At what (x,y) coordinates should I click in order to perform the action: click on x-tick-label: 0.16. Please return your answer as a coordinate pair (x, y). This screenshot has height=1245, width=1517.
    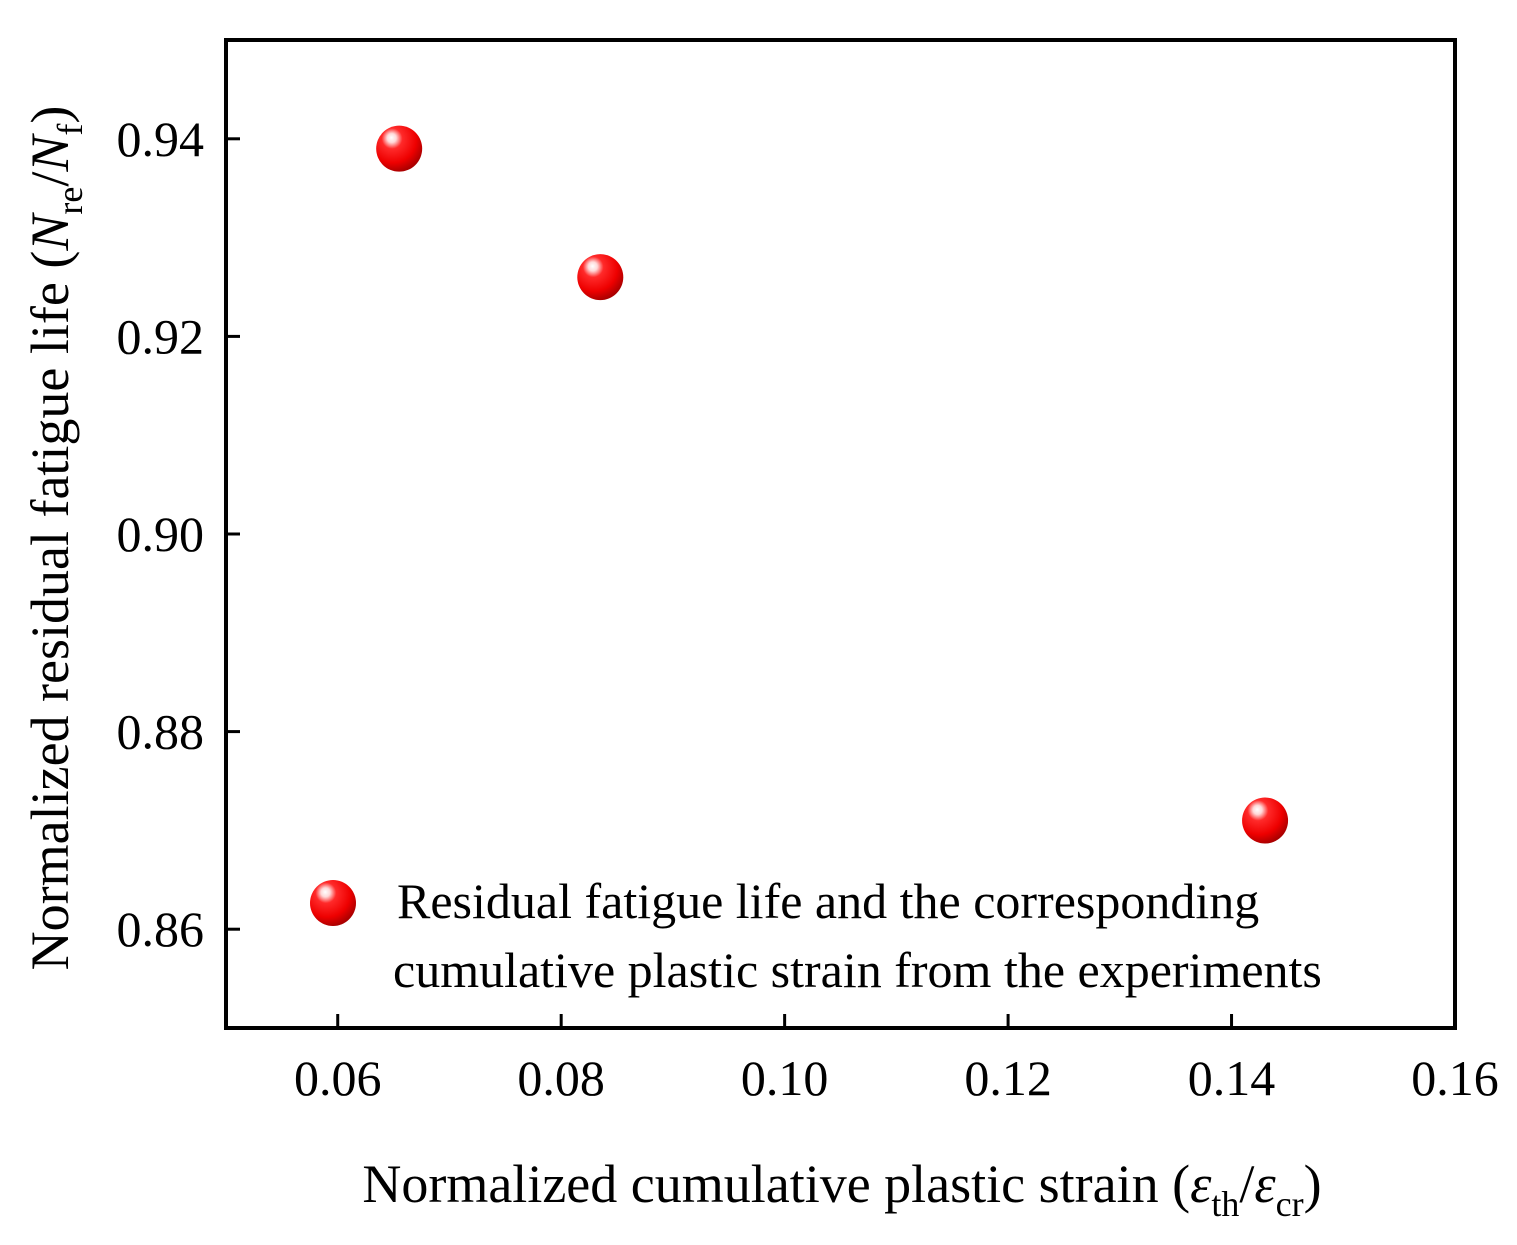
    Looking at the image, I should click on (1455, 1078).